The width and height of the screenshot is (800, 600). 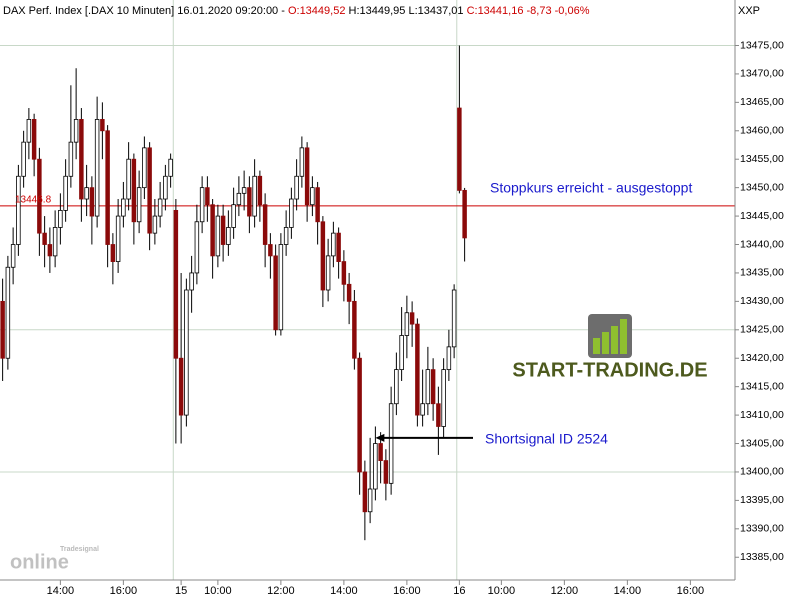 What do you see at coordinates (380, 437) in the screenshot?
I see `arrow-head` at bounding box center [380, 437].